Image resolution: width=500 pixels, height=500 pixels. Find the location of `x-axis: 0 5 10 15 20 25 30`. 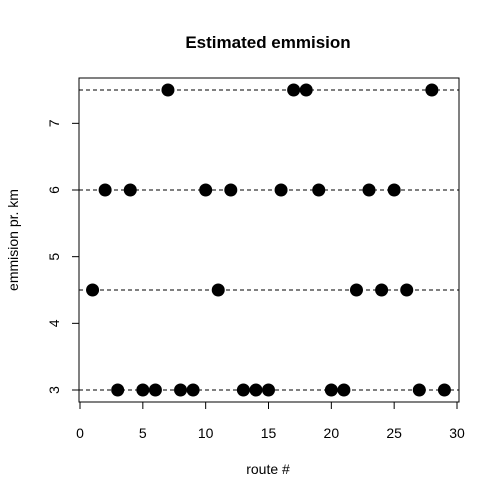

x-axis: 0 5 10 15 20 25 30 is located at coordinates (270, 421).